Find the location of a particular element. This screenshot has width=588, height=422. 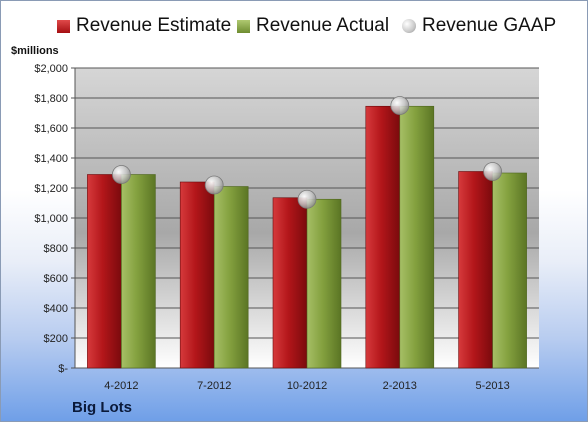

y-tick-label: $200 is located at coordinates (56, 339).